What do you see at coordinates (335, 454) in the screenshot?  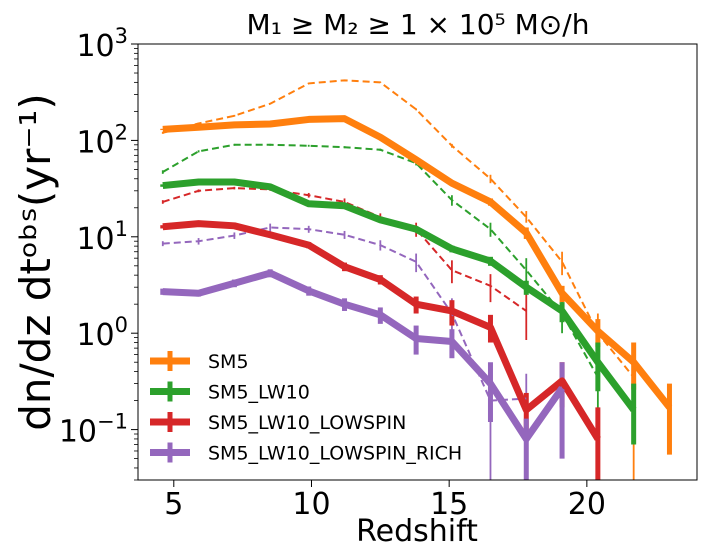 I see `legend-label: SM5_LW10_LOWSPIN_RICH` at bounding box center [335, 454].